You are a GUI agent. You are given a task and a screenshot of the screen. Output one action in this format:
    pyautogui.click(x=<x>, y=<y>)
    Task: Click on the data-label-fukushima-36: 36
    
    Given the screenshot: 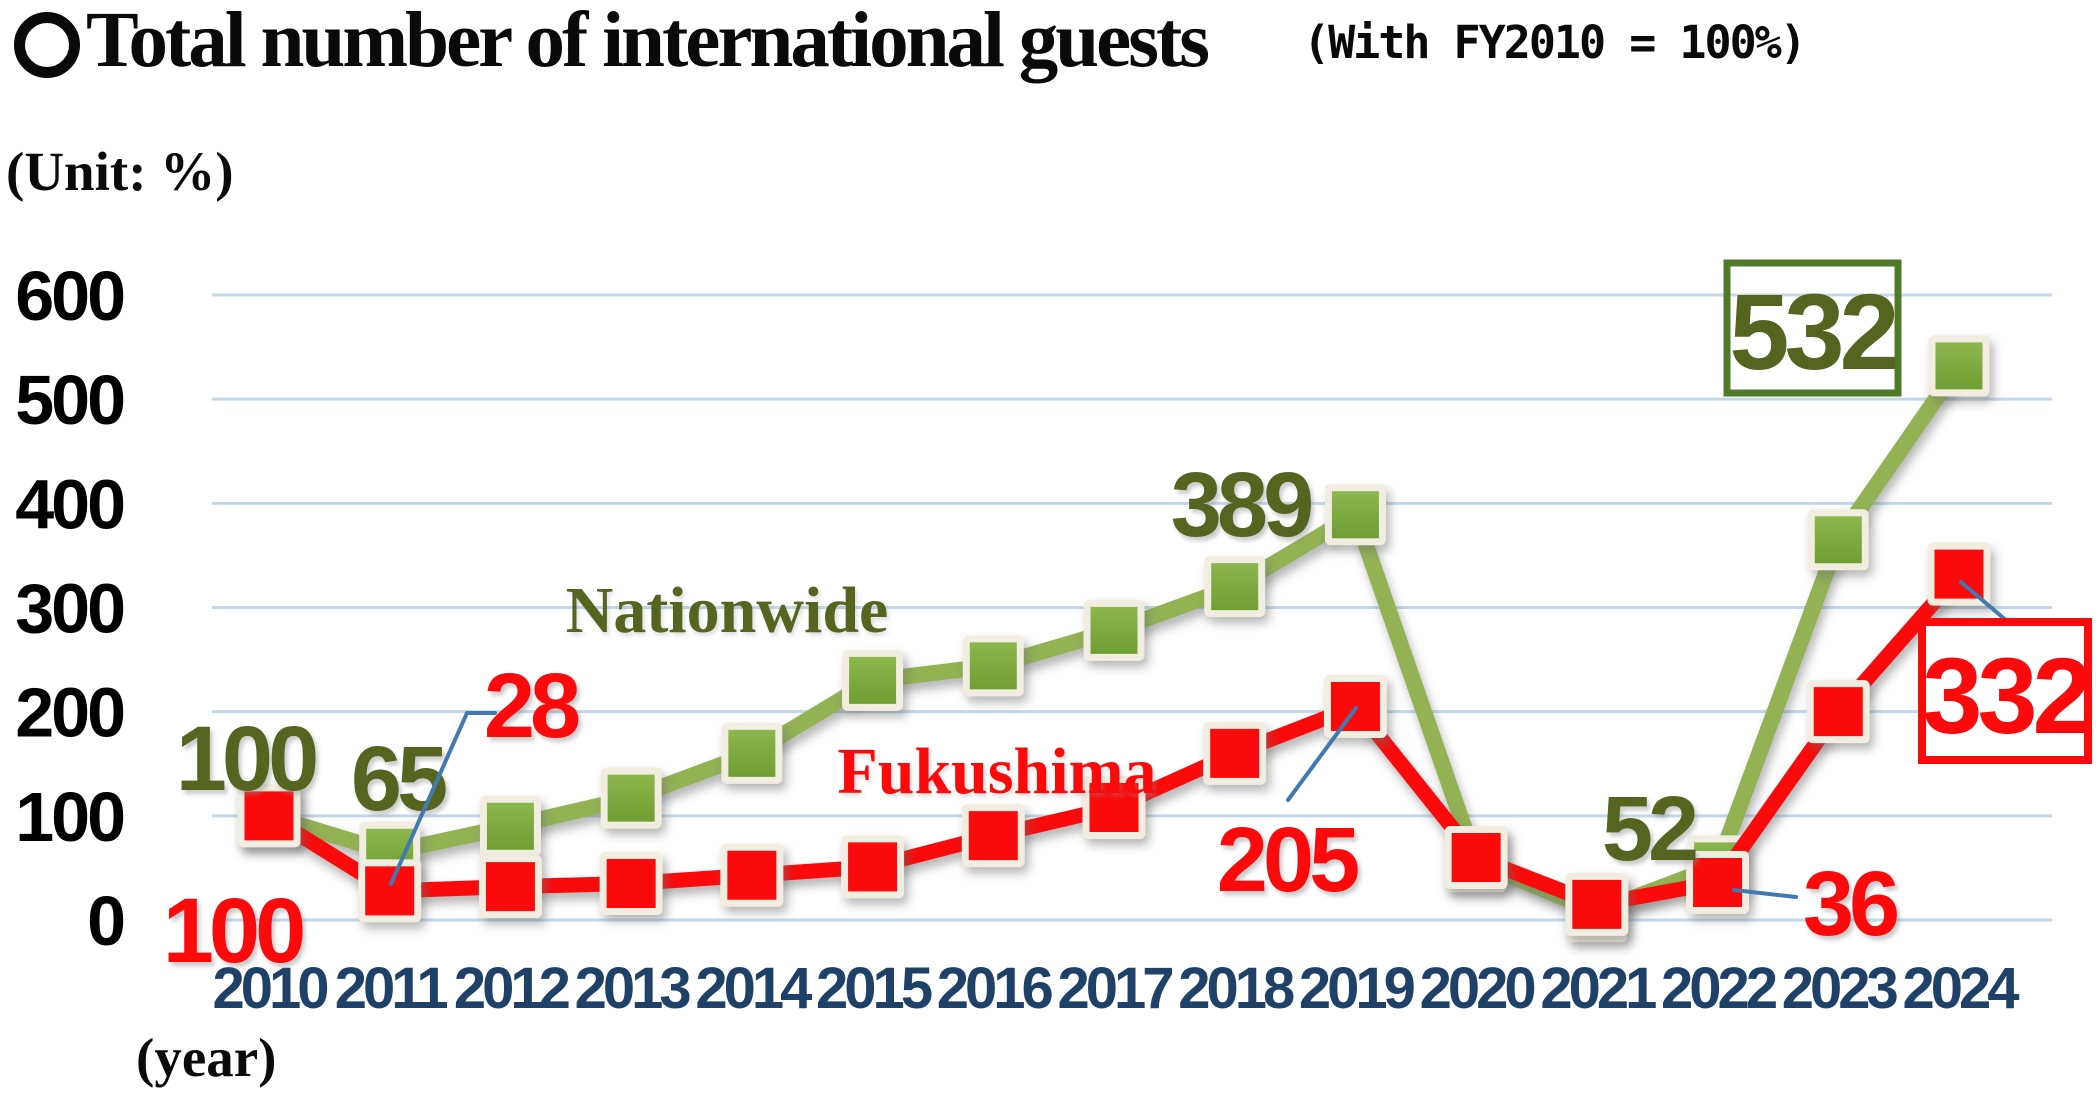 What is the action you would take?
    pyautogui.click(x=1850, y=904)
    